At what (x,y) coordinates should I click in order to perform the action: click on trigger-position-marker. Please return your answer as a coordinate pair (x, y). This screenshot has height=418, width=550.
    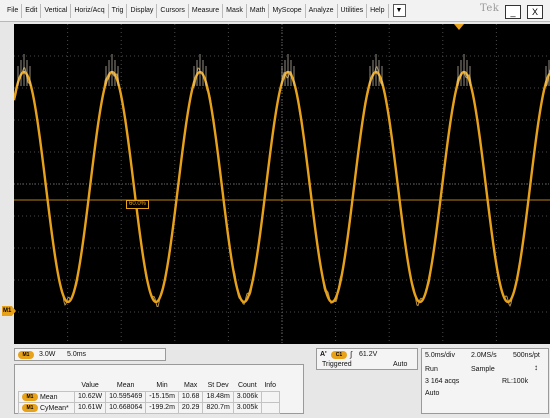
    Looking at the image, I should click on (459, 27).